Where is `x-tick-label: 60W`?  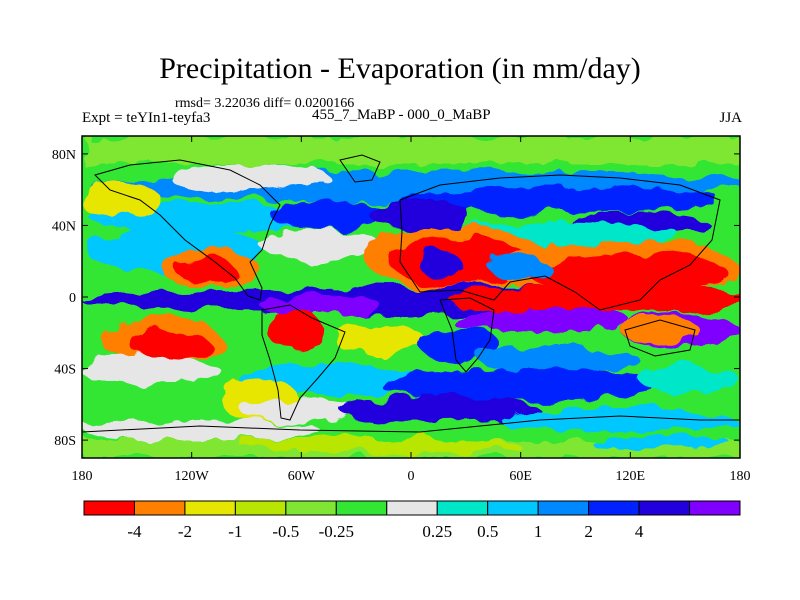
x-tick-label: 60W is located at coordinates (302, 476).